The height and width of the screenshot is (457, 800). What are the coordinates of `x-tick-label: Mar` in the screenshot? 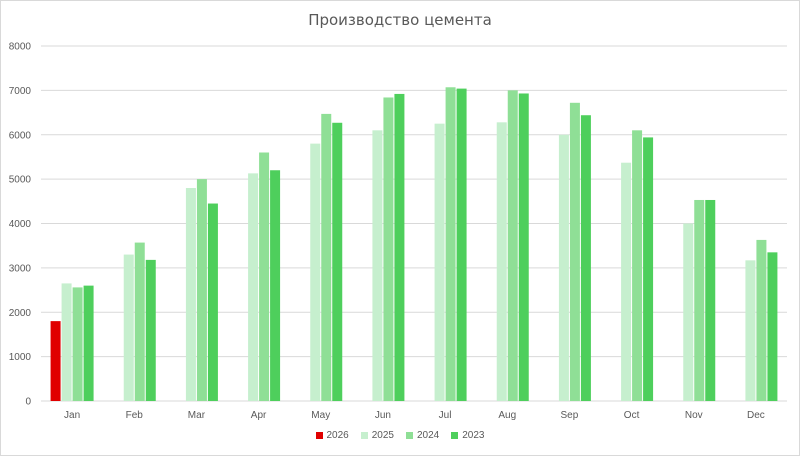 It's located at (197, 415).